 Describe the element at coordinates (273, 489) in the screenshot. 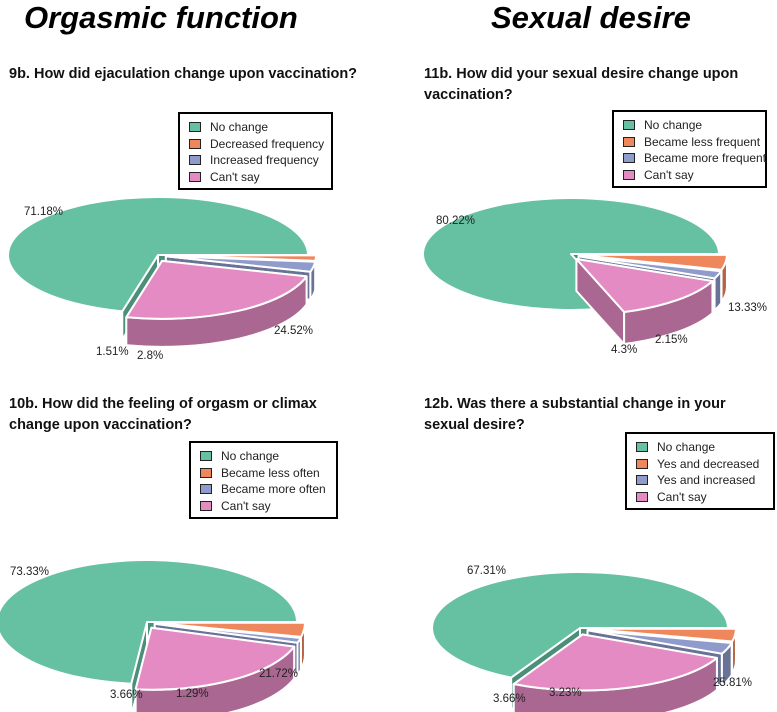

I see `legend-label: Became more often` at that location.